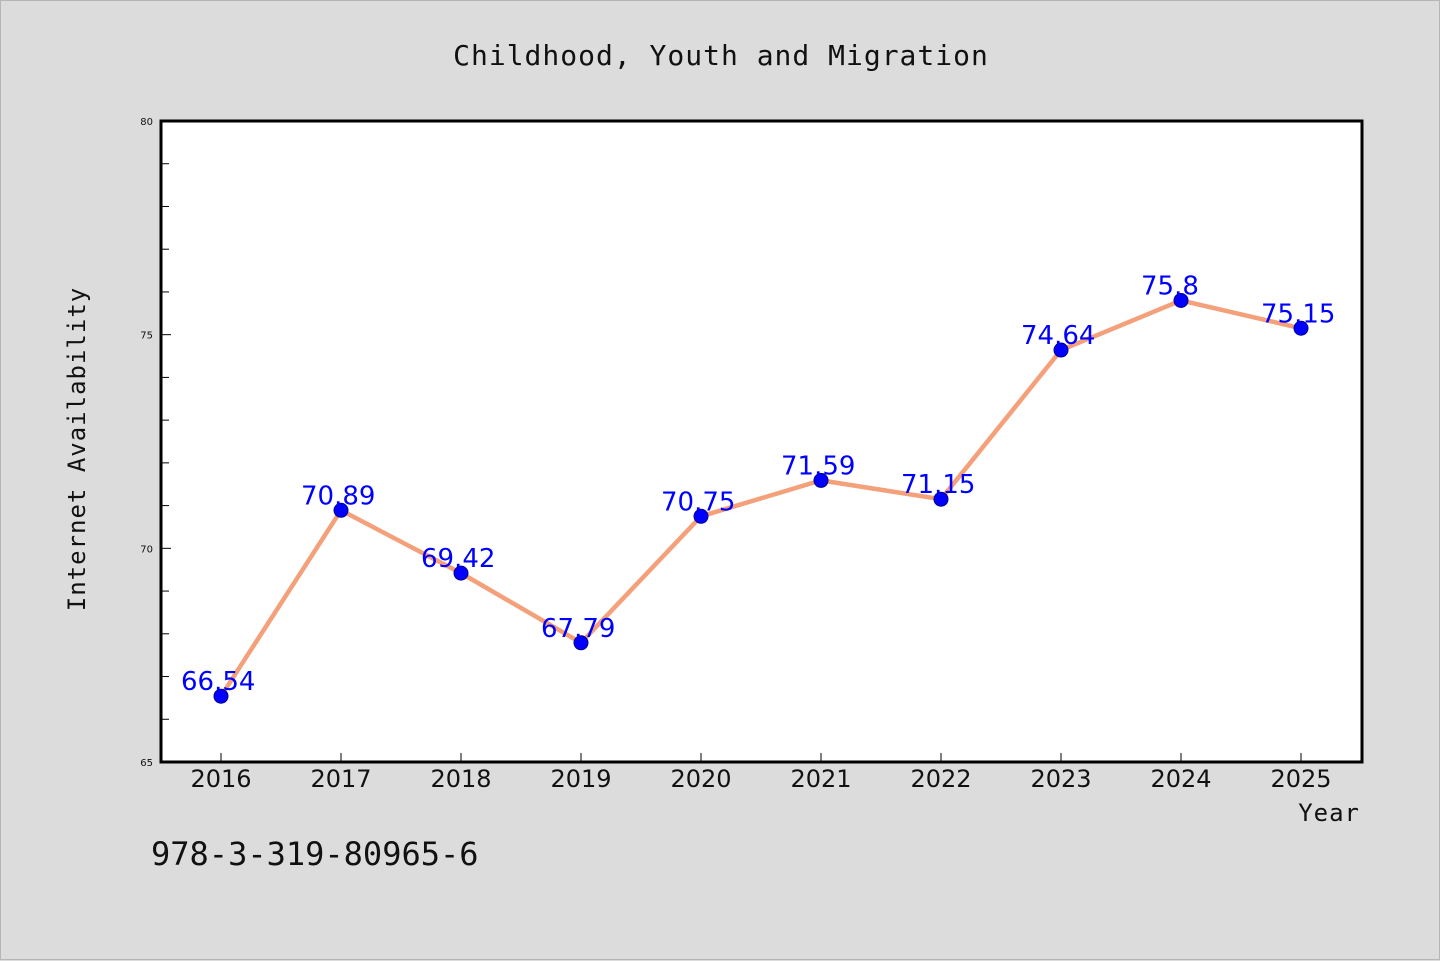 This screenshot has width=1440, height=961. I want to click on data-label: 70.75, so click(698, 502).